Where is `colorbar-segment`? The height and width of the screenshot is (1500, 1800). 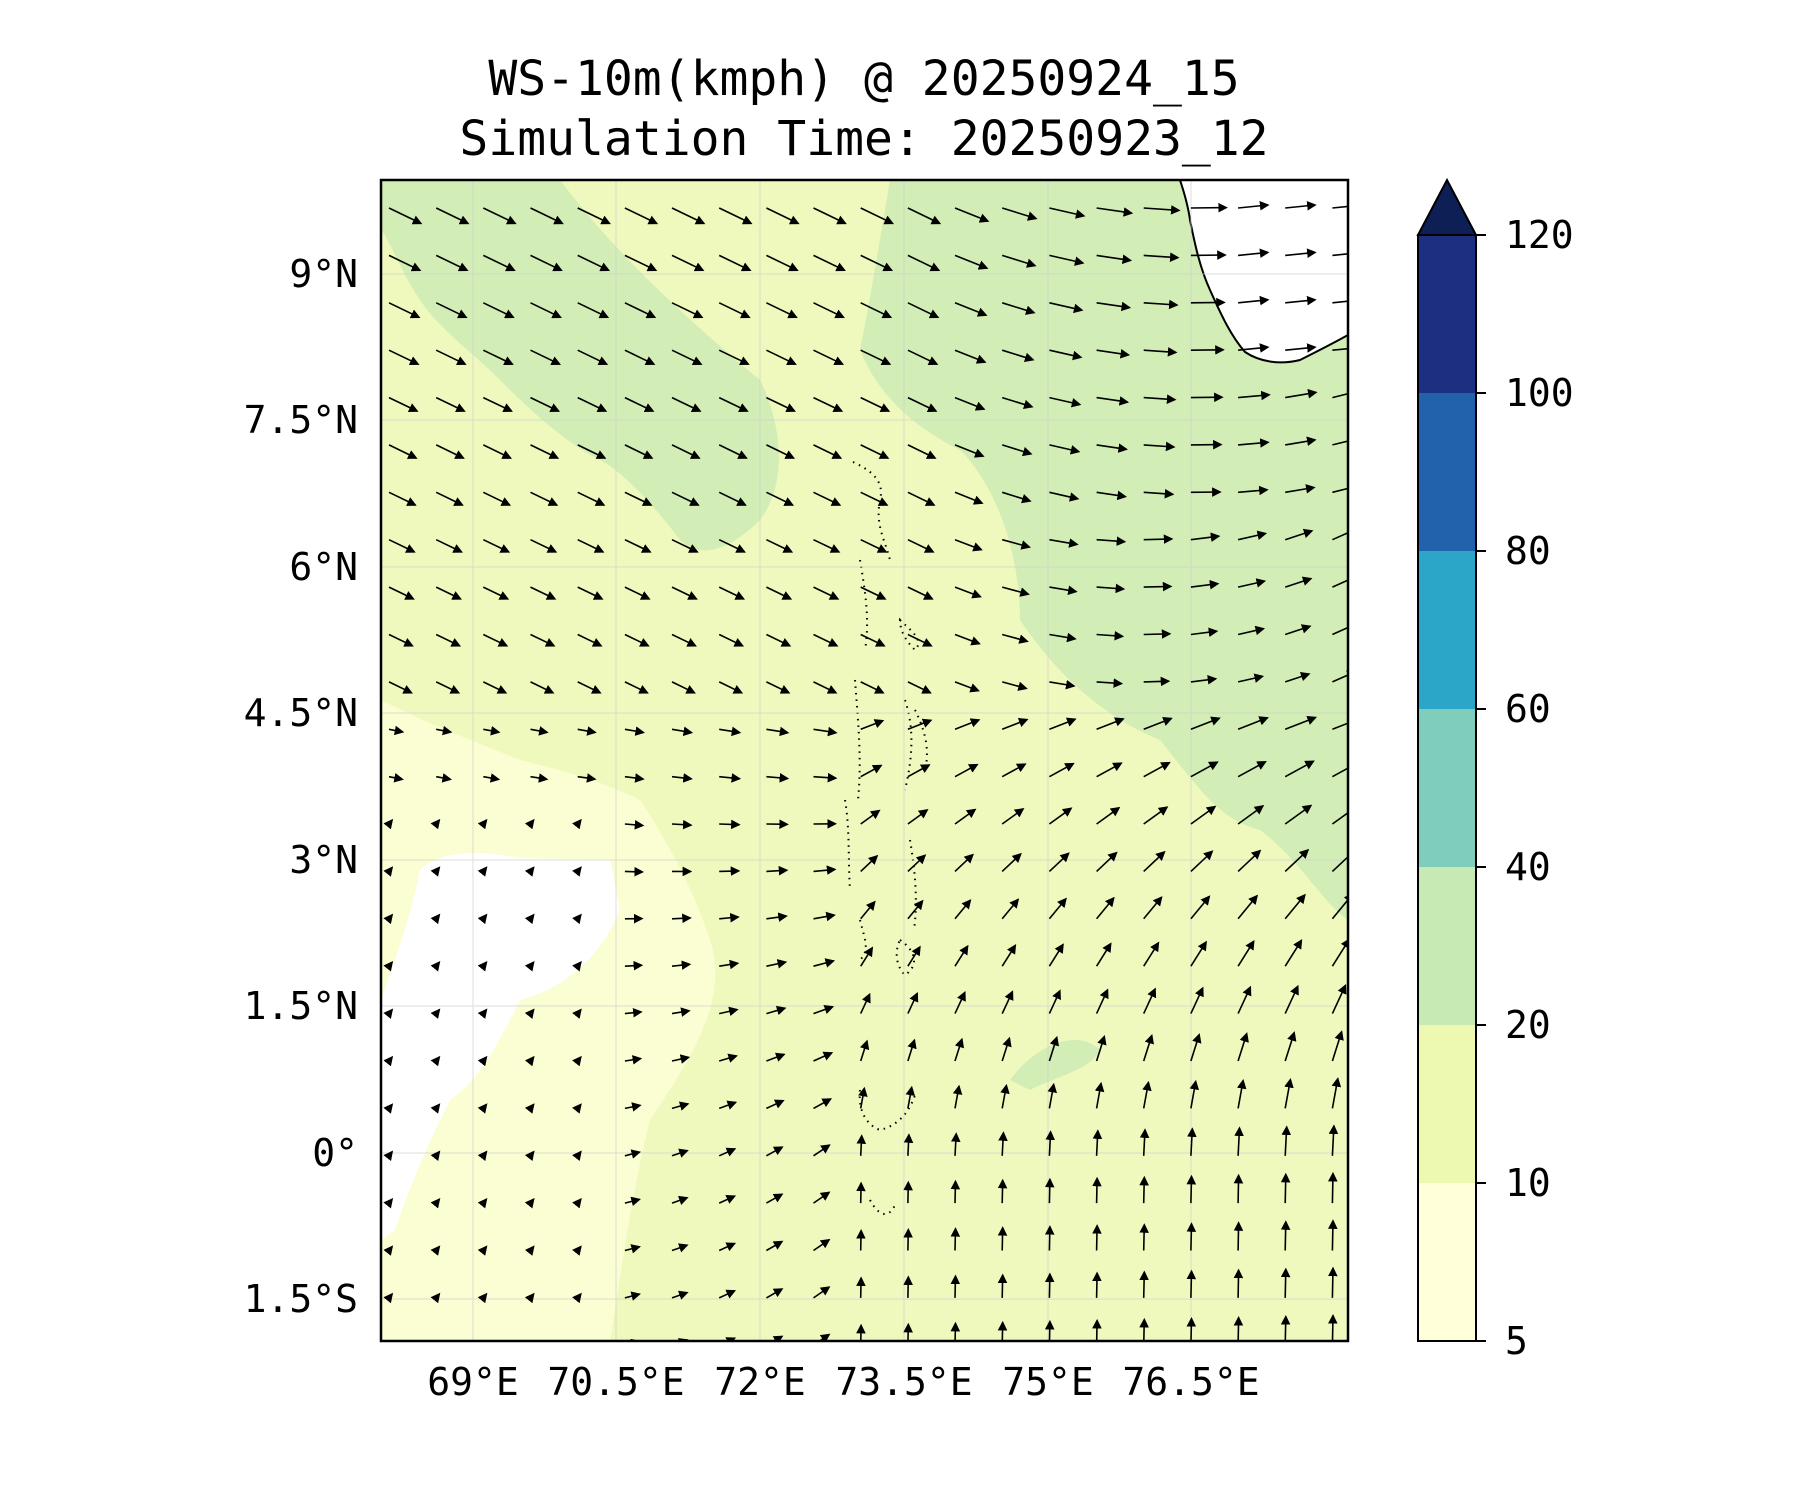 colorbar-segment is located at coordinates (1447, 946).